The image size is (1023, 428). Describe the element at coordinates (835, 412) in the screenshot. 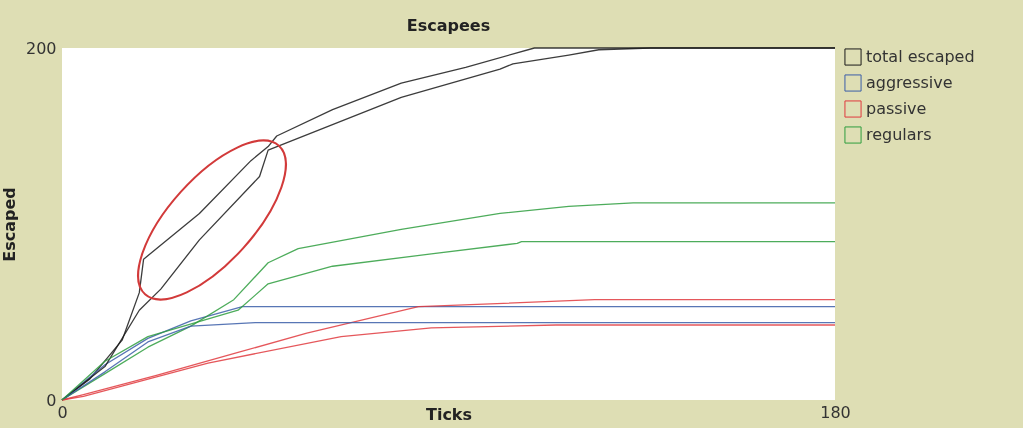

I see `x-tick-label: 180` at that location.